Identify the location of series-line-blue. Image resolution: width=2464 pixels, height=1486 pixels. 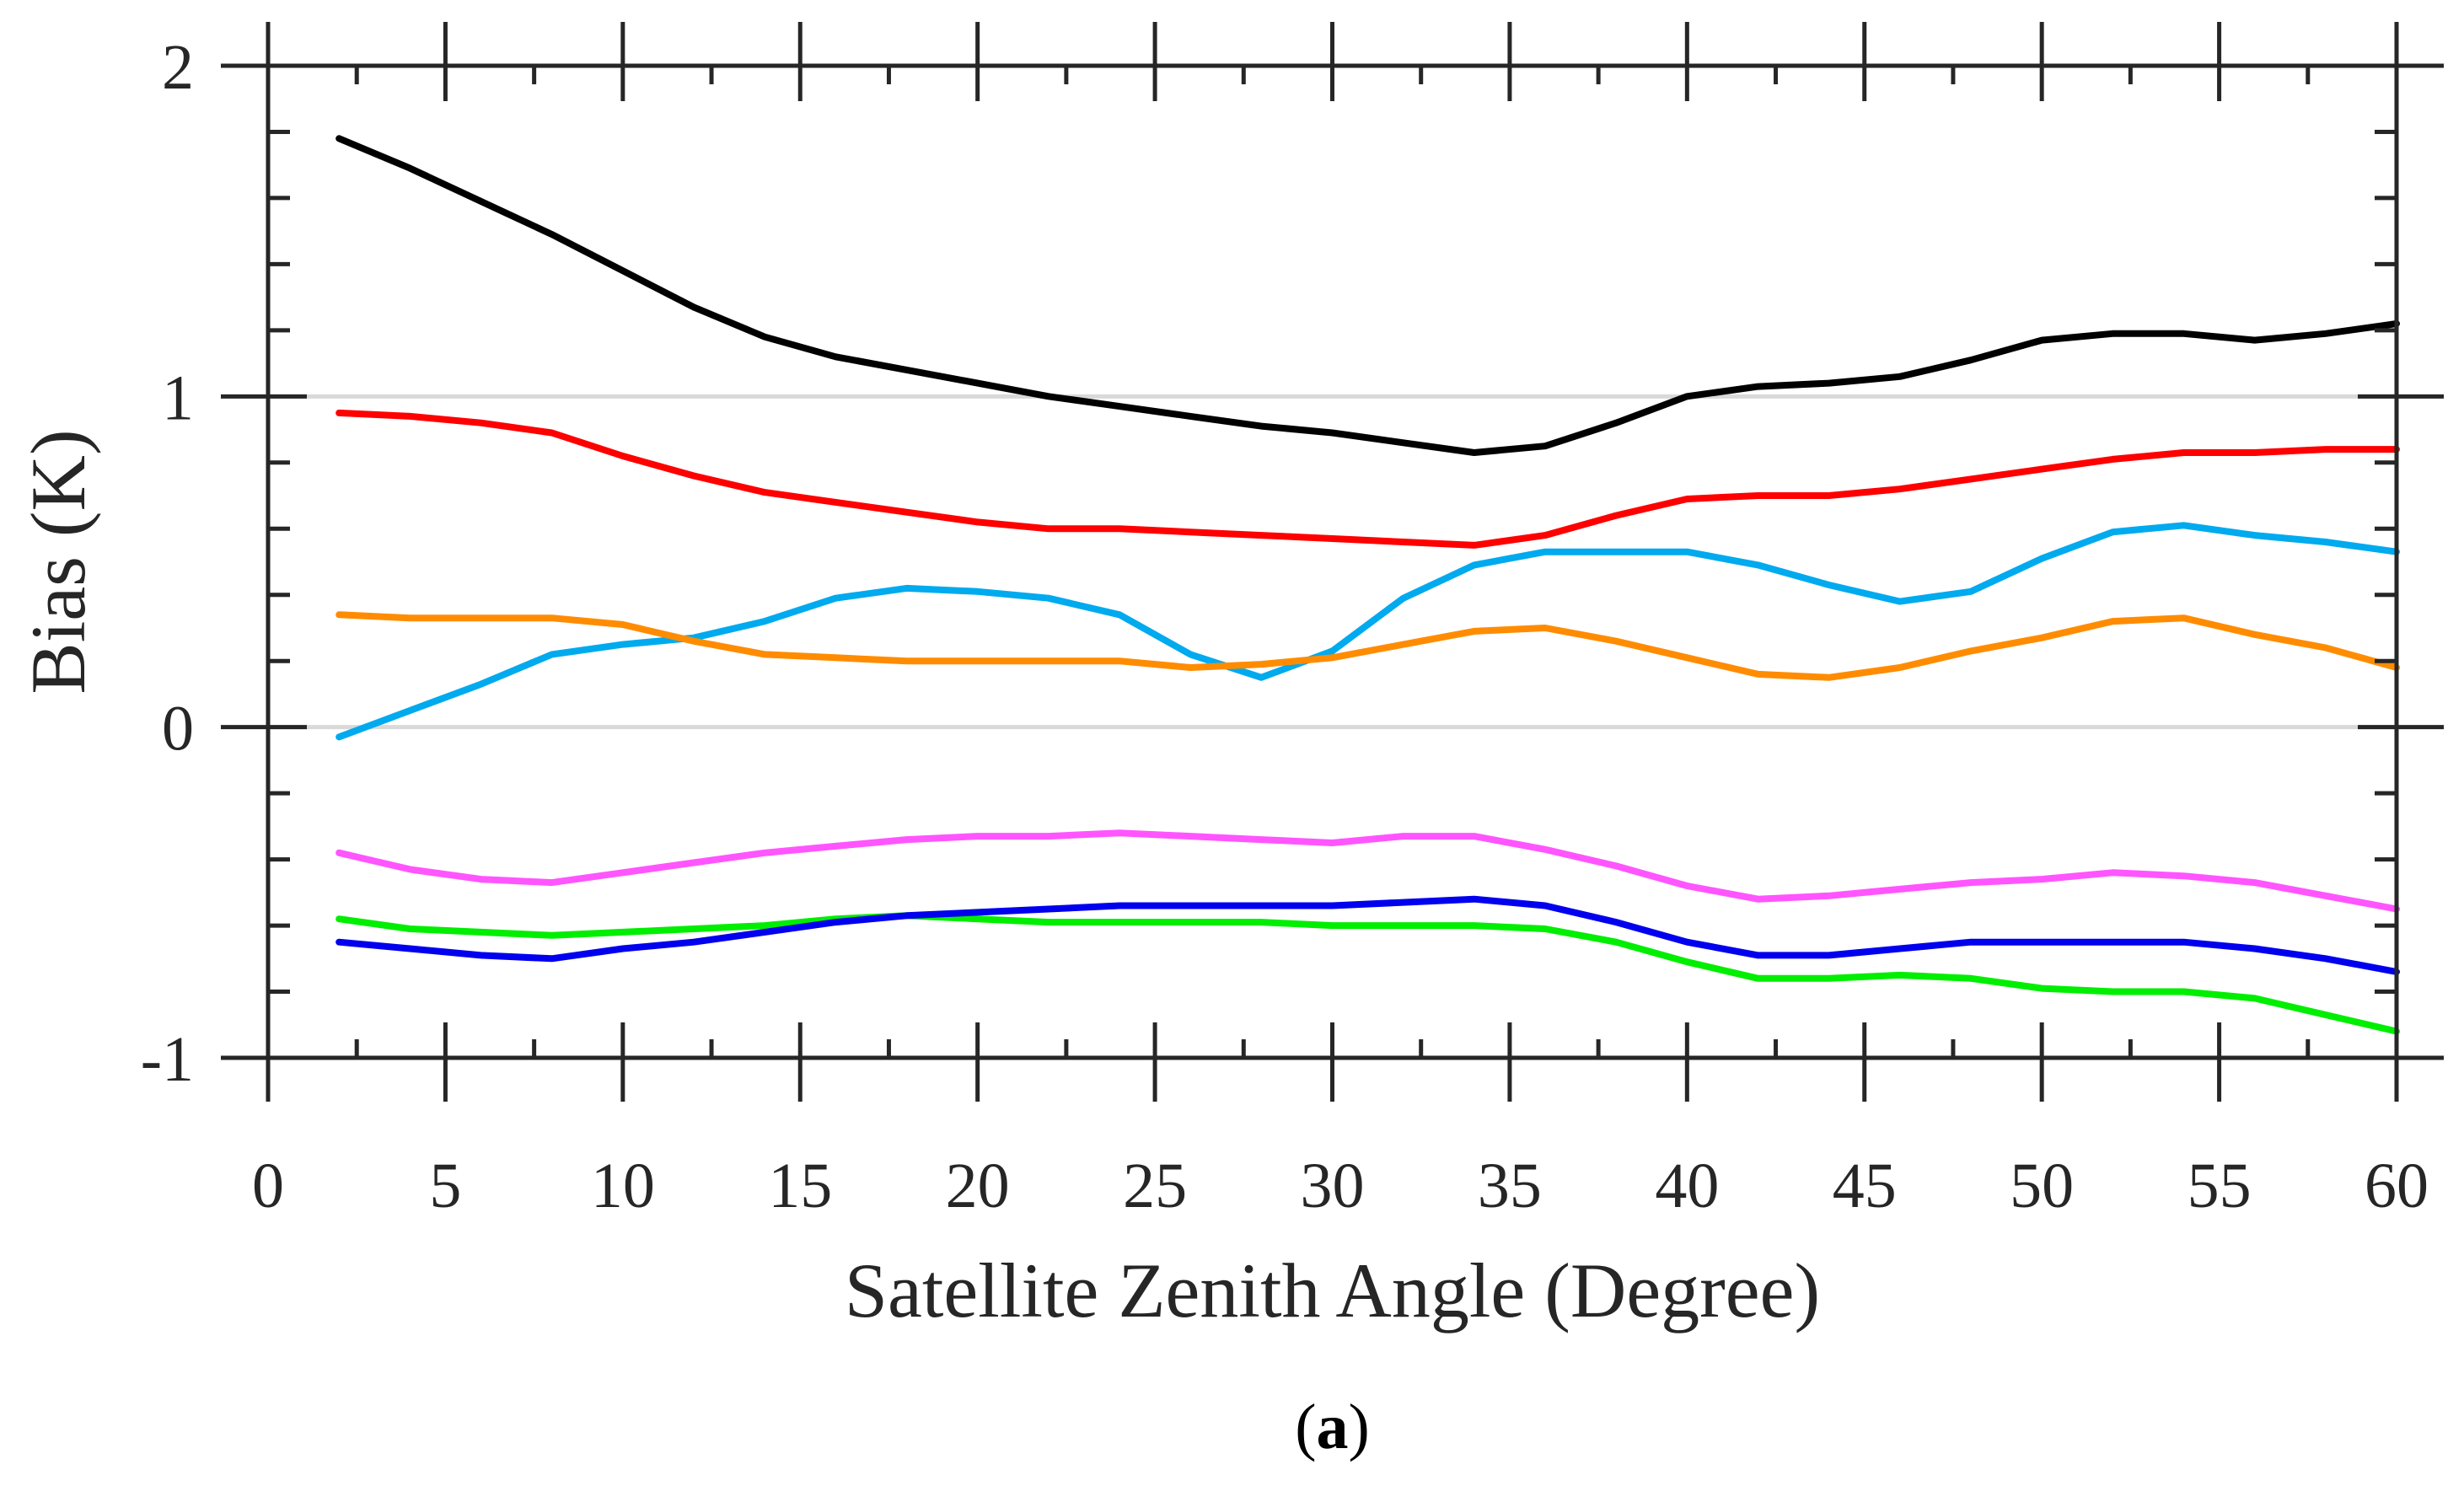
(1368, 935).